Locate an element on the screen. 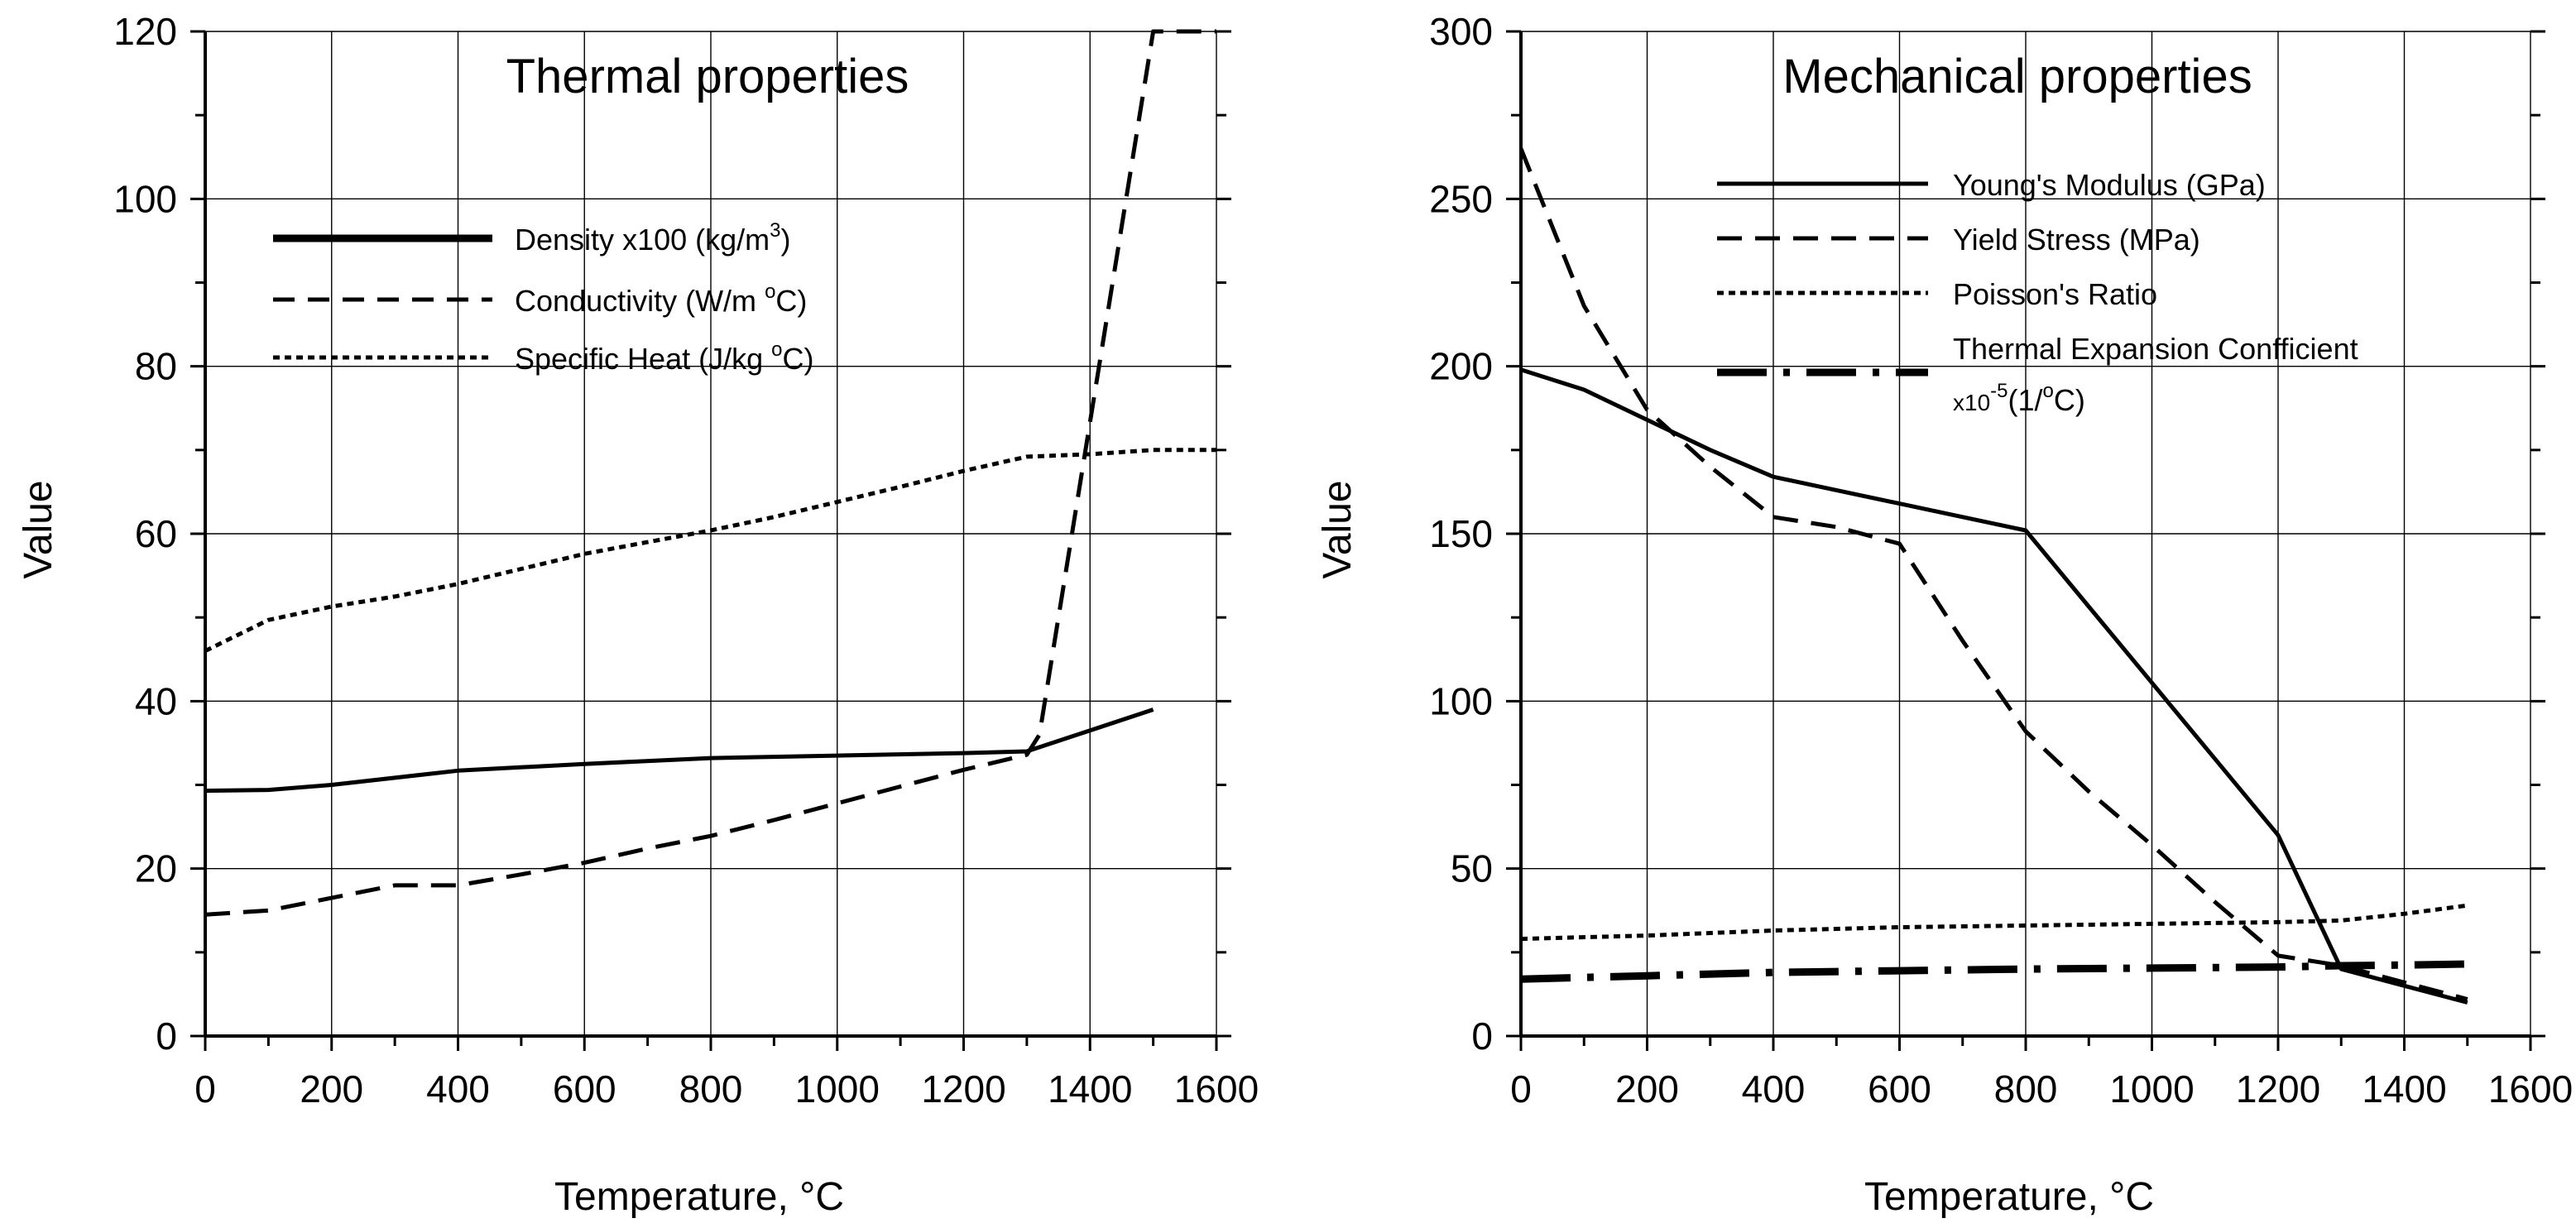  y-tick-label: 200 is located at coordinates (1461, 367).